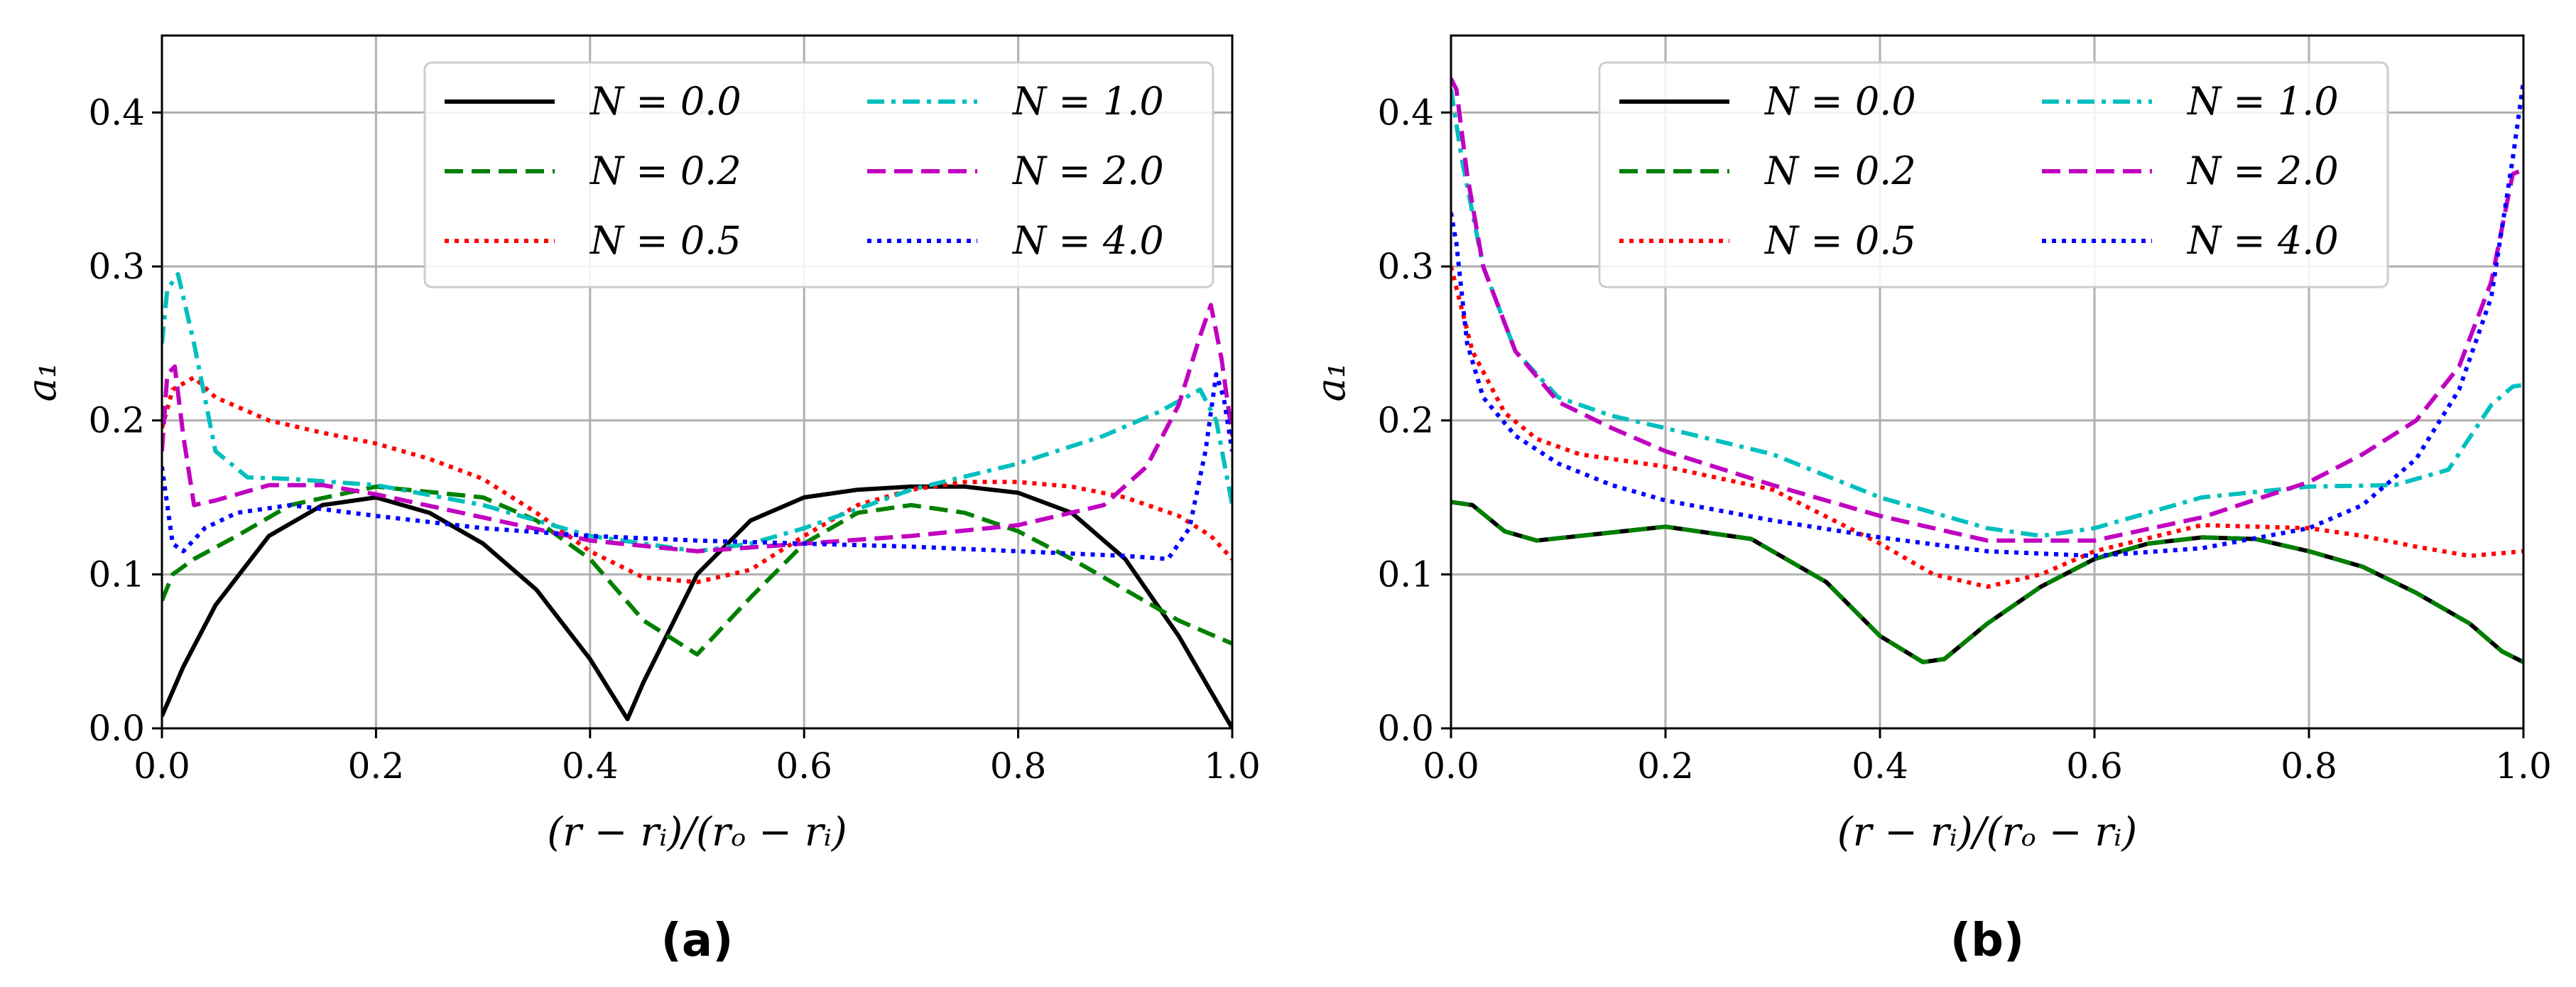 The height and width of the screenshot is (987, 2576). Describe the element at coordinates (1987, 941) in the screenshot. I see `panel-caption: (b)` at that location.